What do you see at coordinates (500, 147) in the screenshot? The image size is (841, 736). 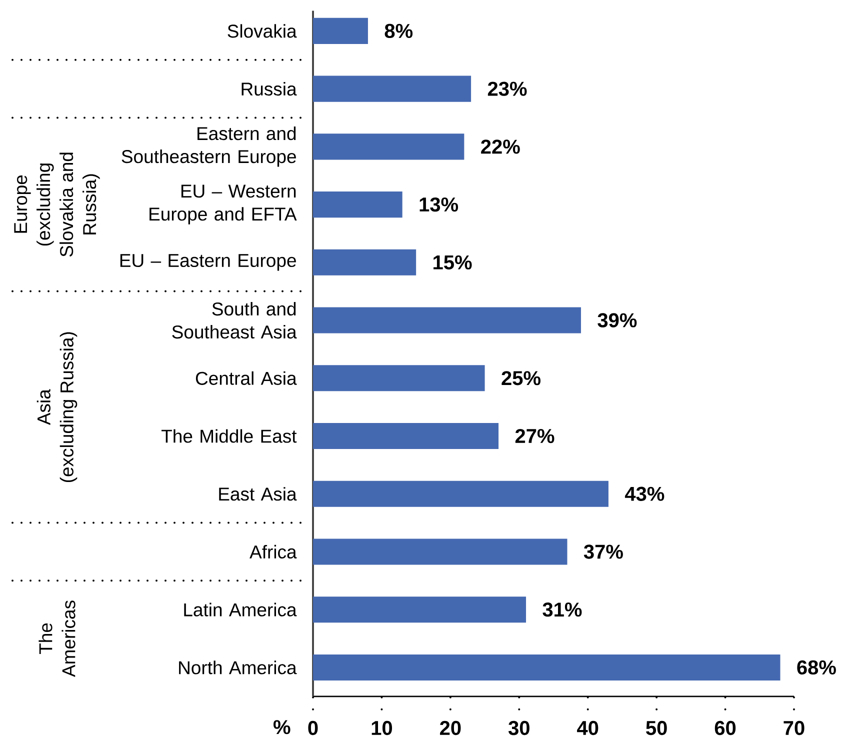 I see `data-label: 22%` at bounding box center [500, 147].